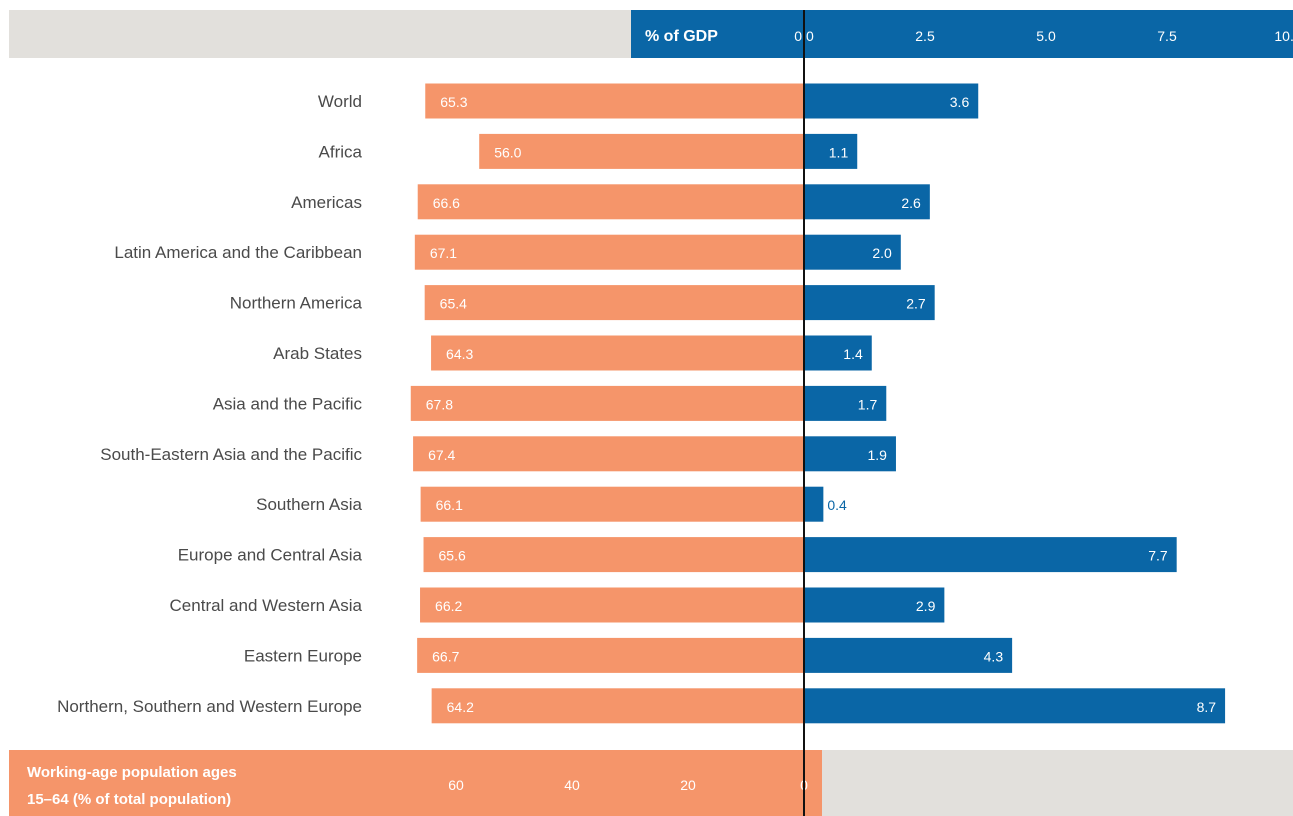 This screenshot has height=816, width=1293. Describe the element at coordinates (839, 152) in the screenshot. I see `gdp-value-label: 1.1` at that location.